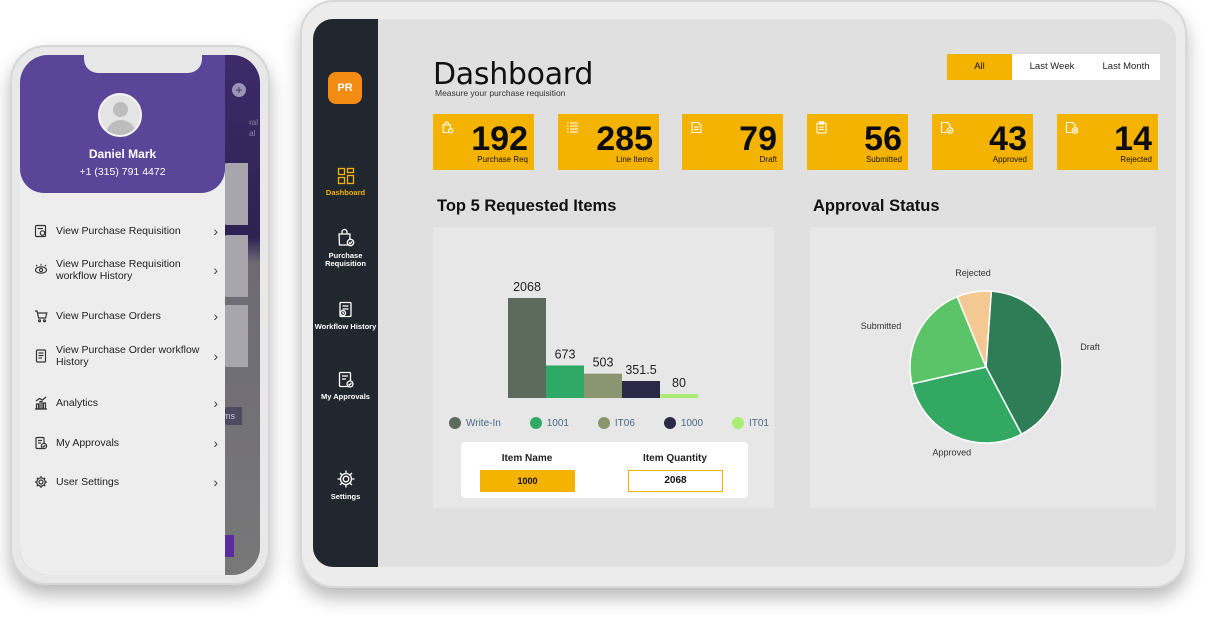 This screenshot has width=1215, height=626. I want to click on nav-item-label: Purchase Requisition, so click(345, 259).